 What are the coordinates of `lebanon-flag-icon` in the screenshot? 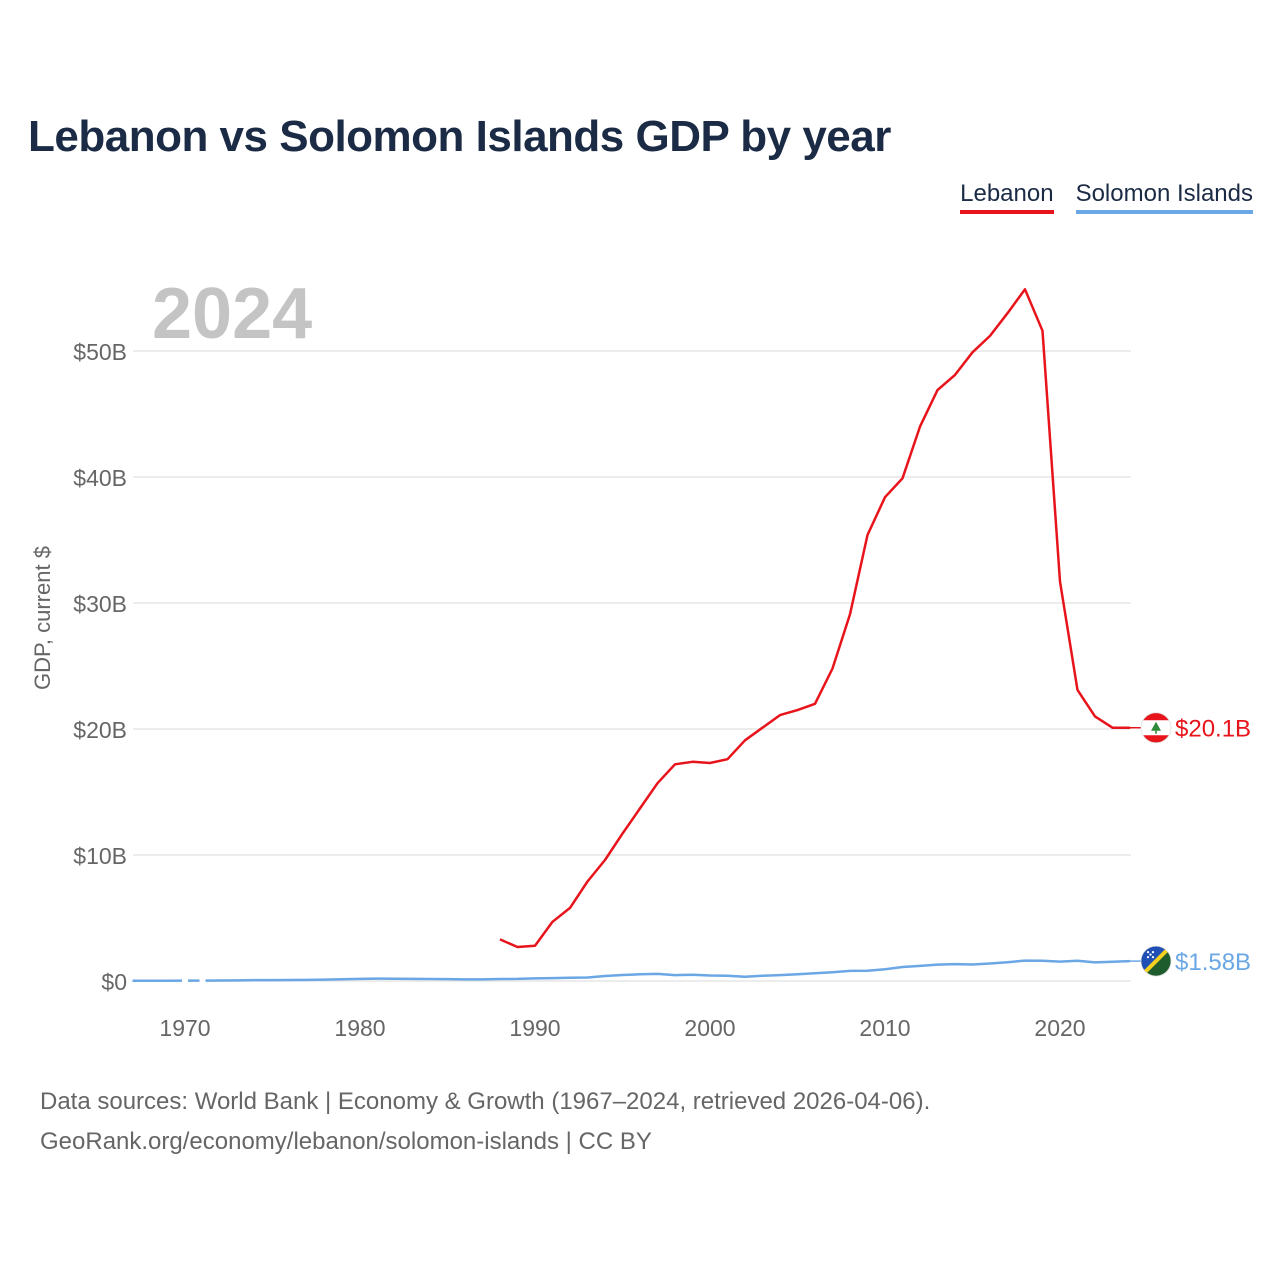 It's located at (1156, 728).